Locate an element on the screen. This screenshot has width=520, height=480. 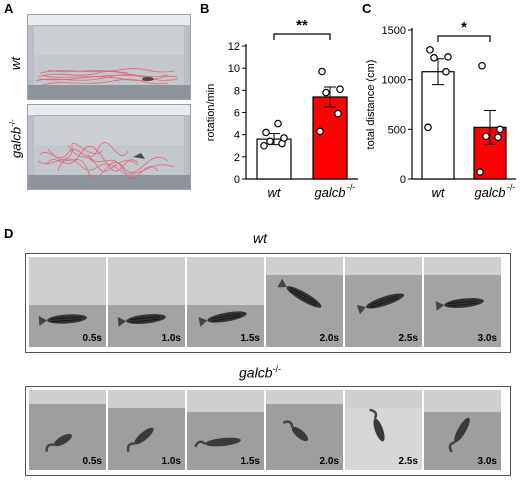
bar-wt is located at coordinates (274, 159).